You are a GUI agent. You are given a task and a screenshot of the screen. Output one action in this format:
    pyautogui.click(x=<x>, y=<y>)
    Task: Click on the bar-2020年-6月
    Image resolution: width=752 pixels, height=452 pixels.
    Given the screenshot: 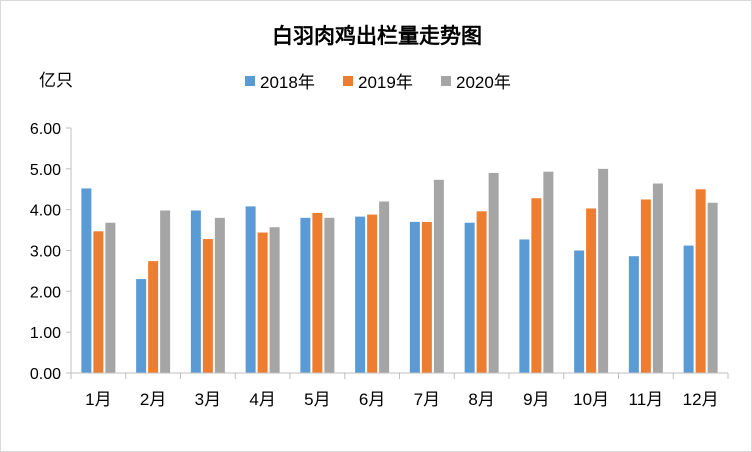 What is the action you would take?
    pyautogui.click(x=384, y=287)
    